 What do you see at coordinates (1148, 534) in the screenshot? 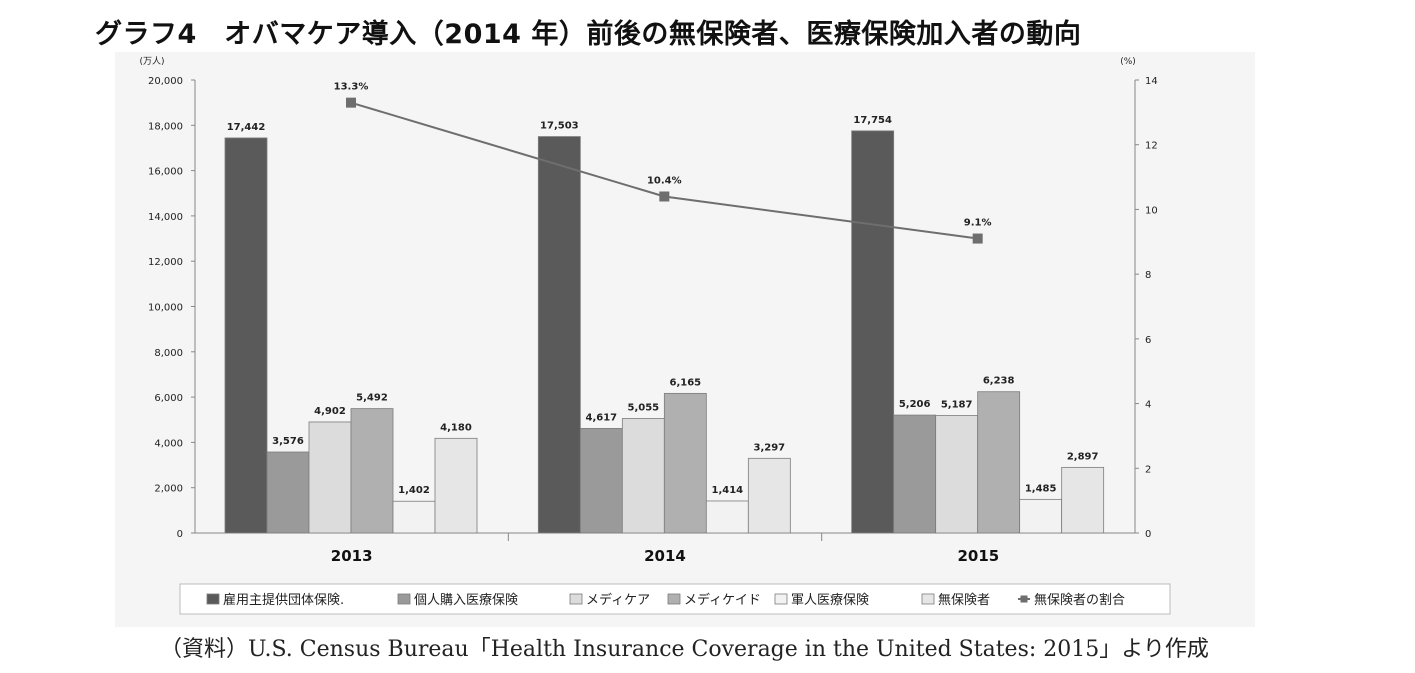
I see `y2-tick-label: 0` at bounding box center [1148, 534].